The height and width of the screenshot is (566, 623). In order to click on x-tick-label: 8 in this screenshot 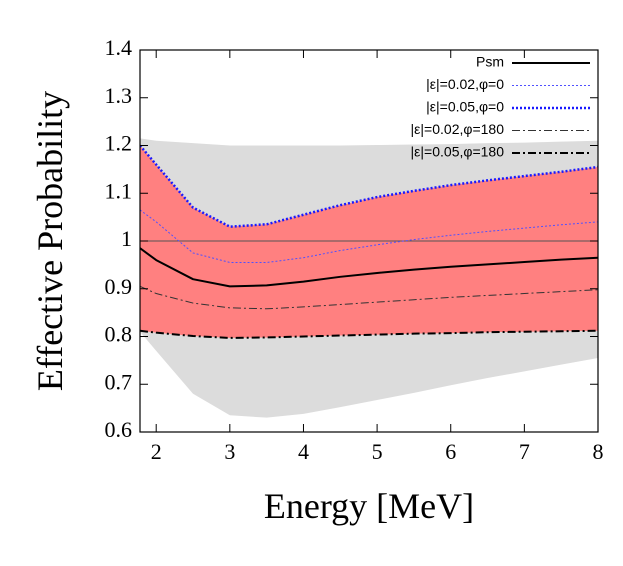, I will do `click(598, 451)`.